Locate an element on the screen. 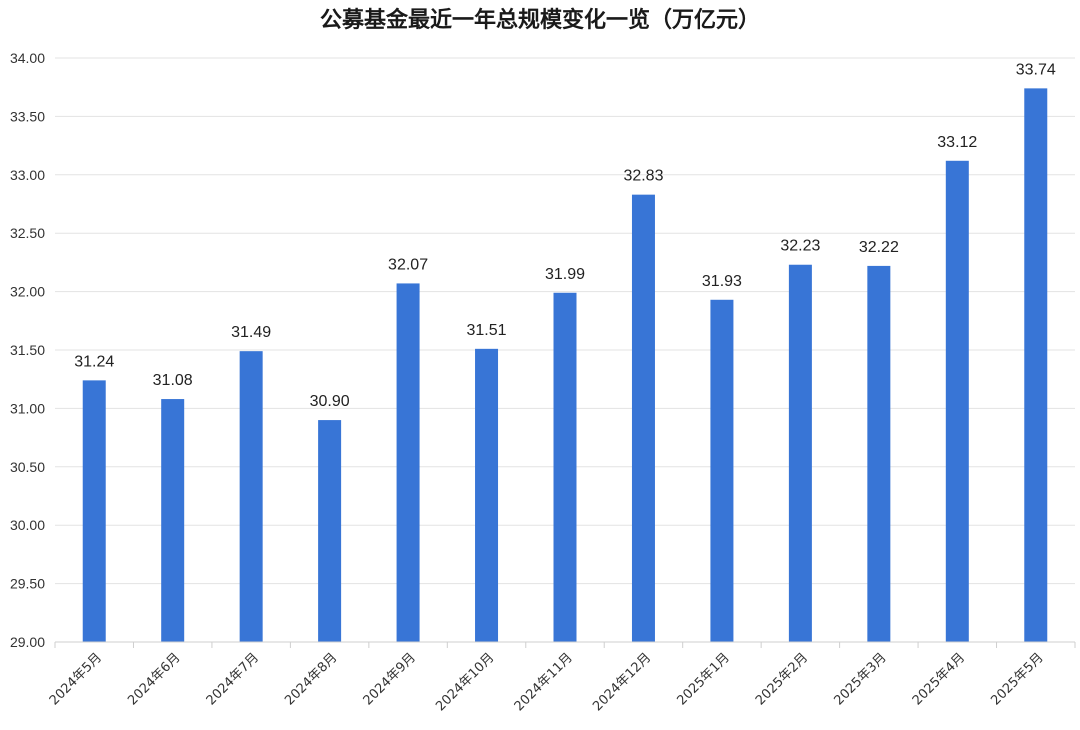 Image resolution: width=1080 pixels, height=730 pixels. bar-value-label: 30.90 is located at coordinates (330, 401).